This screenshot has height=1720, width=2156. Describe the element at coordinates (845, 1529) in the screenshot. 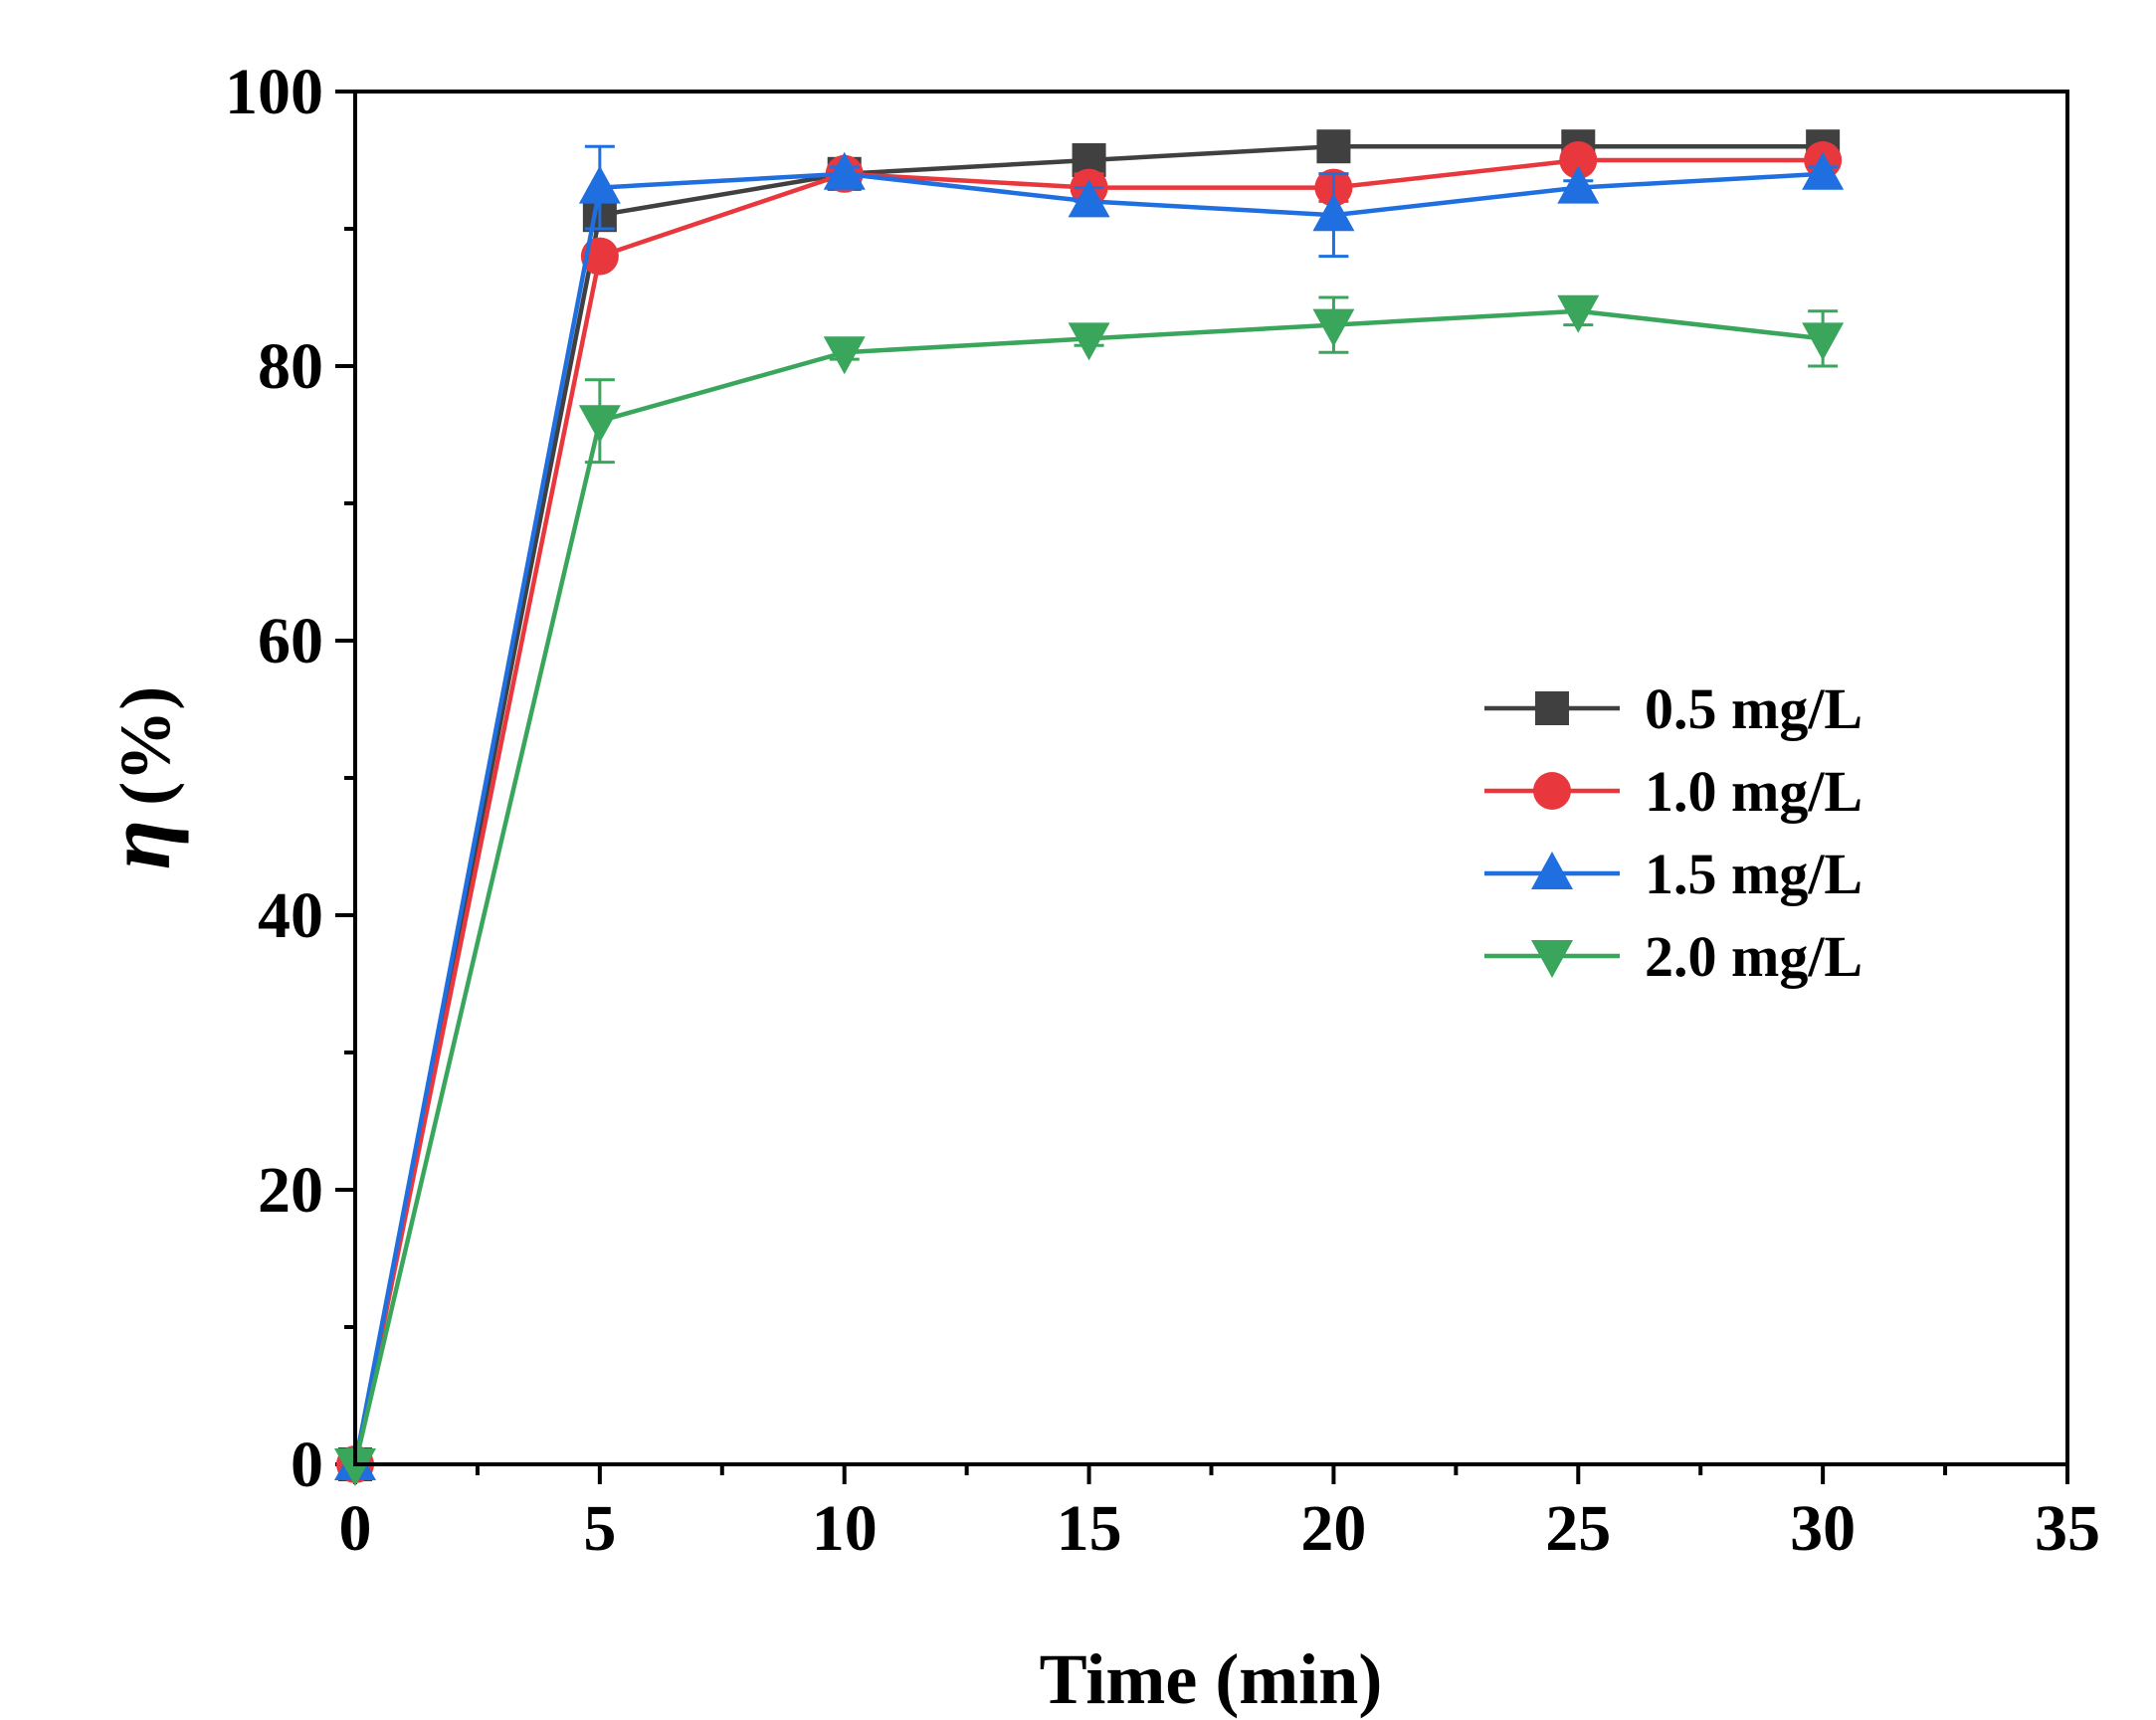

I see `x-tick-label: 10` at that location.